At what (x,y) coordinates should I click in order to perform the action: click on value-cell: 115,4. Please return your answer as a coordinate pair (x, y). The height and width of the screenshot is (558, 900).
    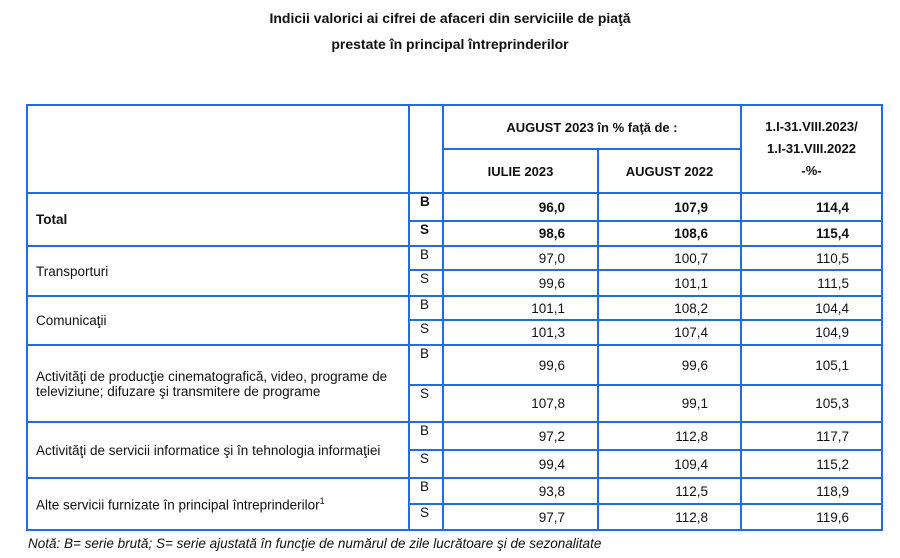
    Looking at the image, I should click on (811, 233).